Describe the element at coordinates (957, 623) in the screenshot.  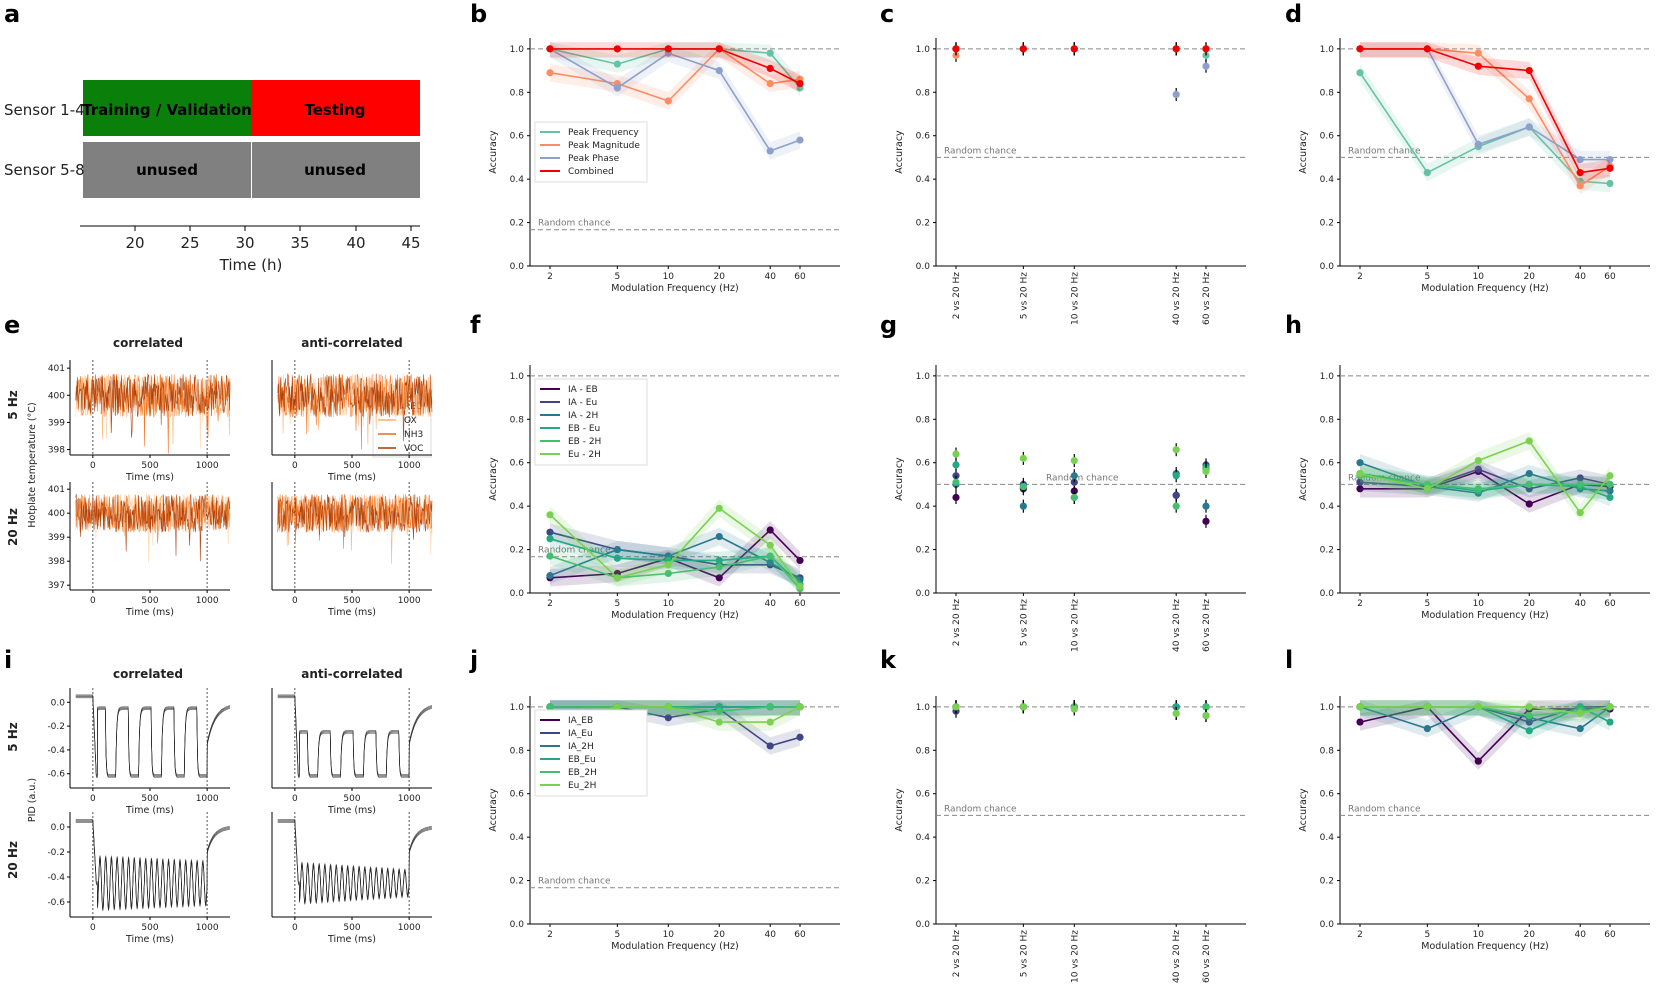
I see `x-tick-label: 2 vs 20 Hz` at that location.